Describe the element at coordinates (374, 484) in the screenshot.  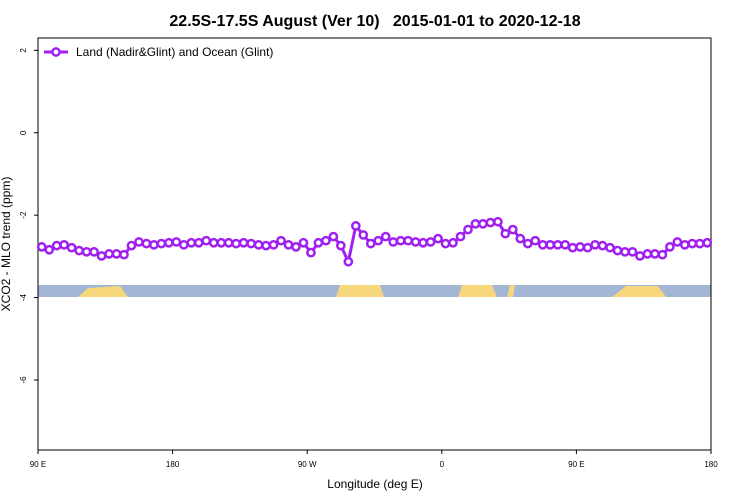
I see `x-axis-label: Longitude (deg E)` at that location.